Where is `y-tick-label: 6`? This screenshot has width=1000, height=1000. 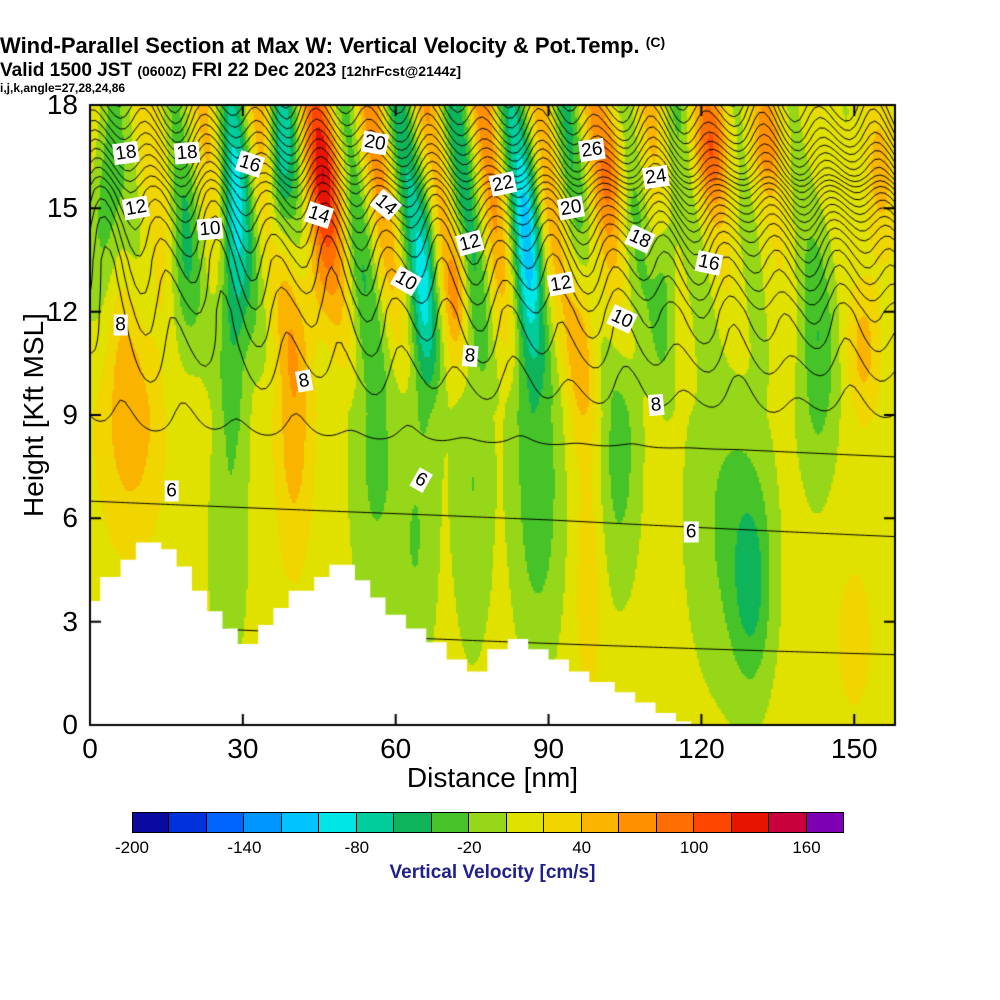
y-tick-label: 6 is located at coordinates (70, 518).